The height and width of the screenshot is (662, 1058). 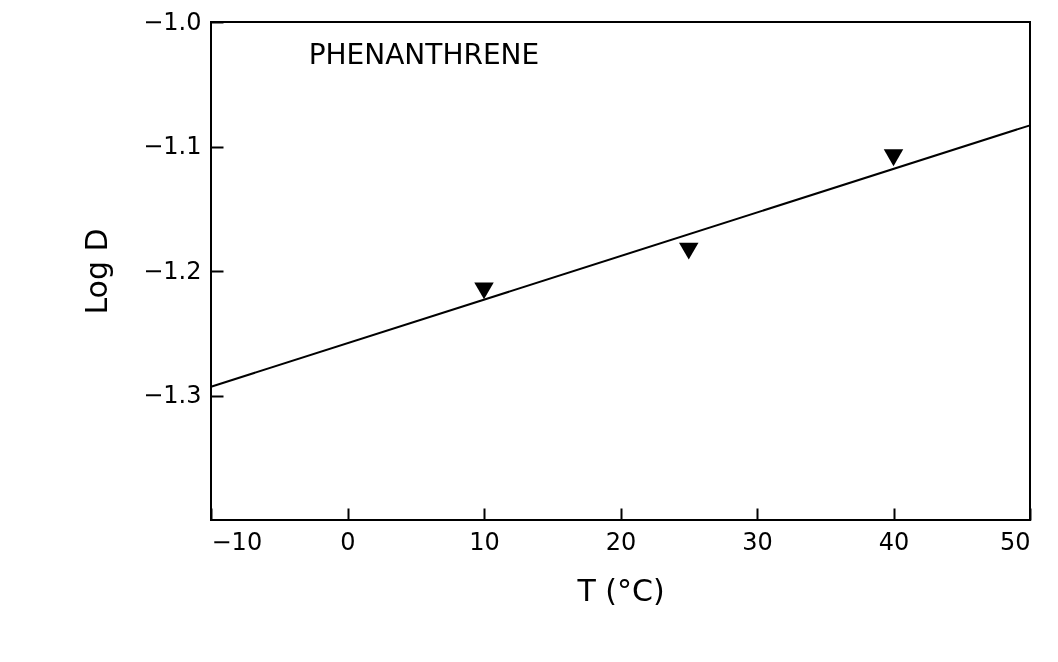 I want to click on x-tick-label: −10, so click(x=237, y=541).